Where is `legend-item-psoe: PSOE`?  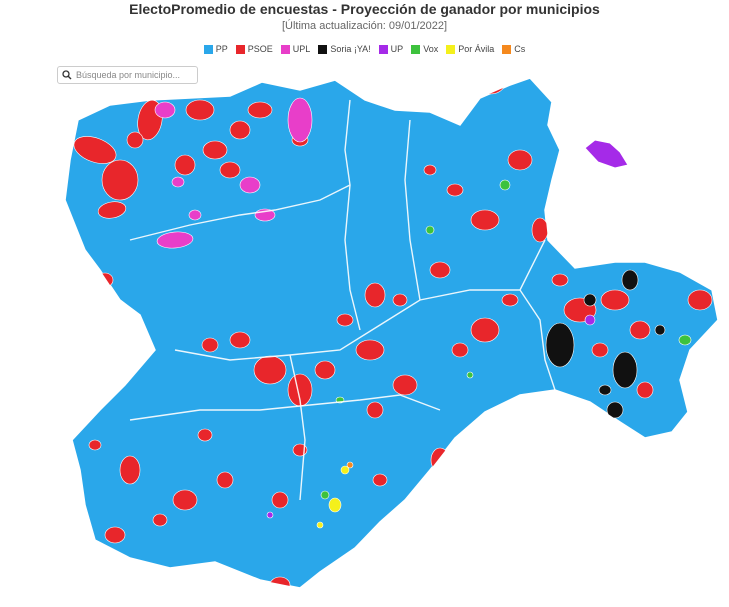 legend-item-psoe: PSOE is located at coordinates (254, 49).